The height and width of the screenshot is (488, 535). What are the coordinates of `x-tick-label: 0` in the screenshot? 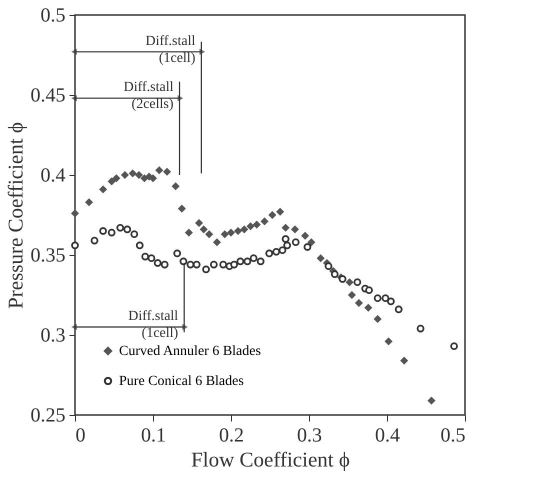 It's located at (81, 435).